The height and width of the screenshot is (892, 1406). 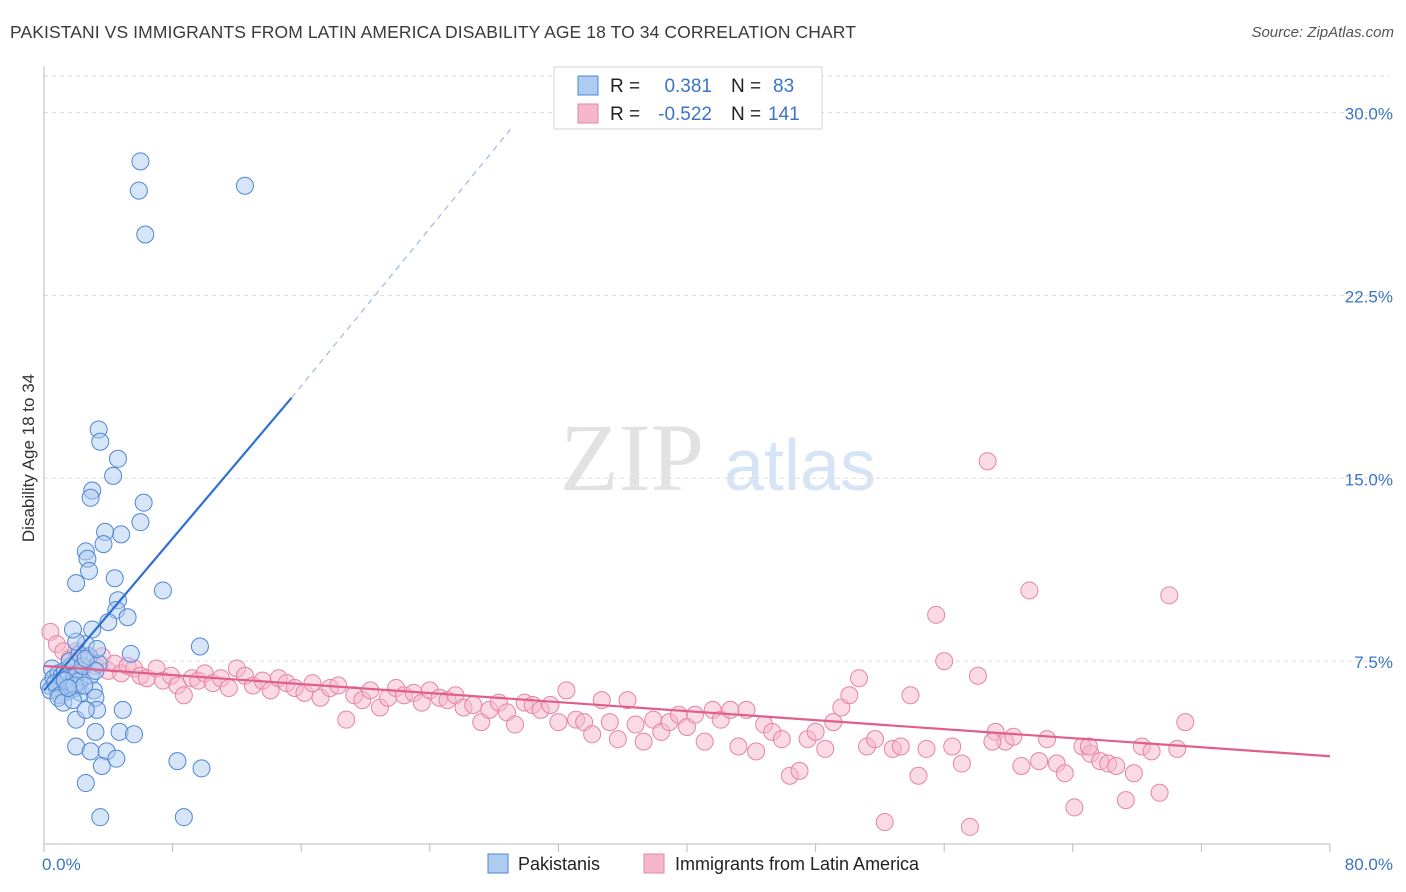 What do you see at coordinates (498, 863) in the screenshot?
I see `series-legend-swatch-pakistanis` at bounding box center [498, 863].